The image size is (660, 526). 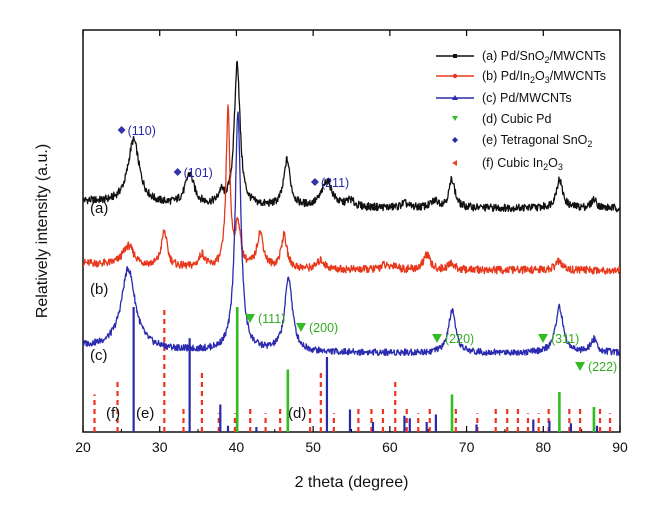 What do you see at coordinates (313, 447) in the screenshot?
I see `x-tick-label: 50` at bounding box center [313, 447].